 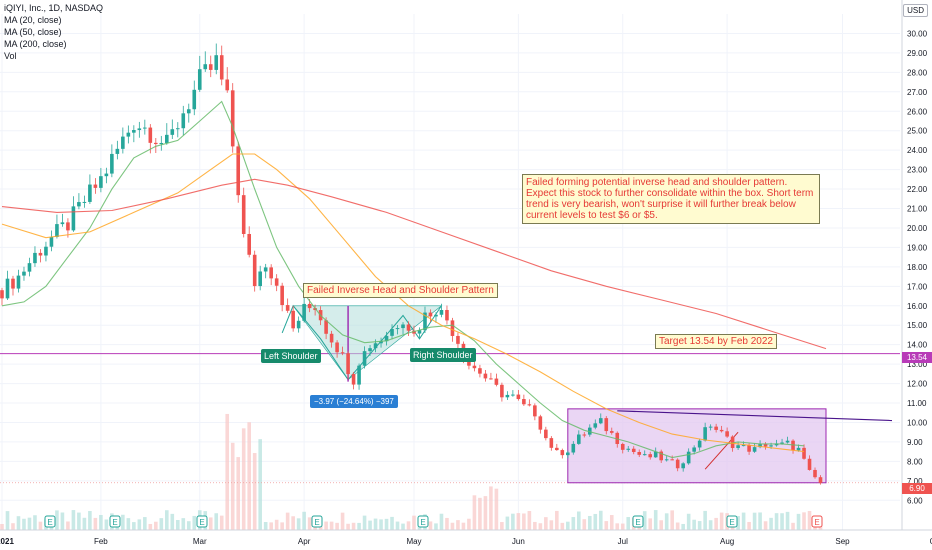 I want to click on y-tick-label: 11.00, so click(x=917, y=403).